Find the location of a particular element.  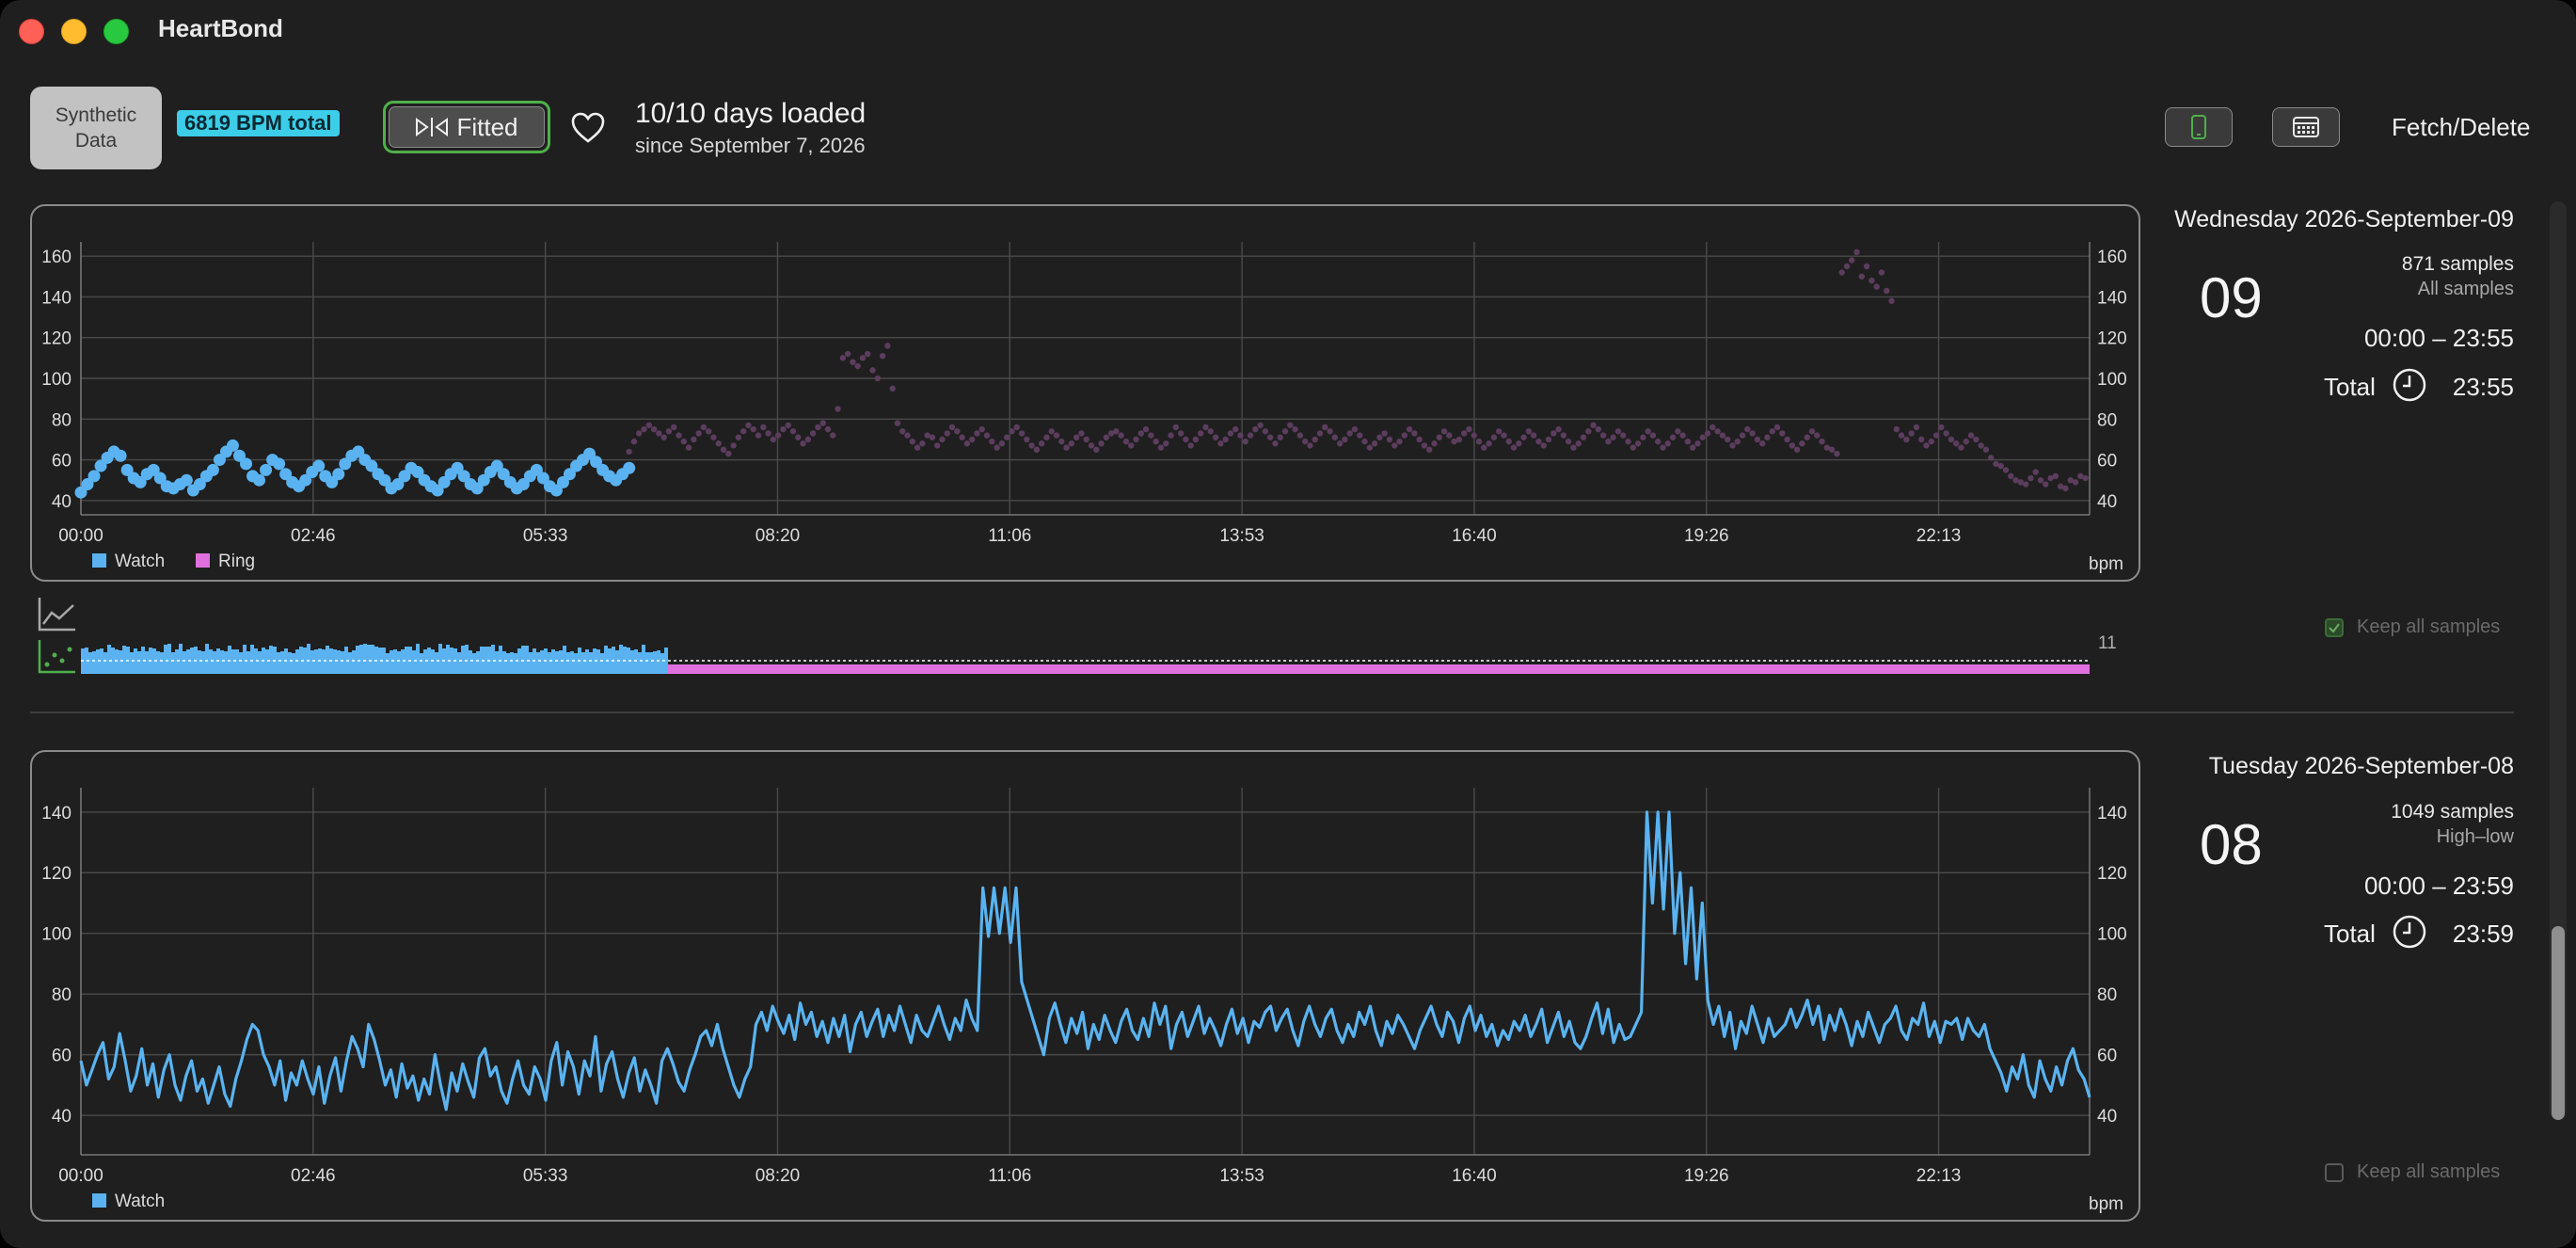

y-tick-label-left: 40 is located at coordinates (62, 502).